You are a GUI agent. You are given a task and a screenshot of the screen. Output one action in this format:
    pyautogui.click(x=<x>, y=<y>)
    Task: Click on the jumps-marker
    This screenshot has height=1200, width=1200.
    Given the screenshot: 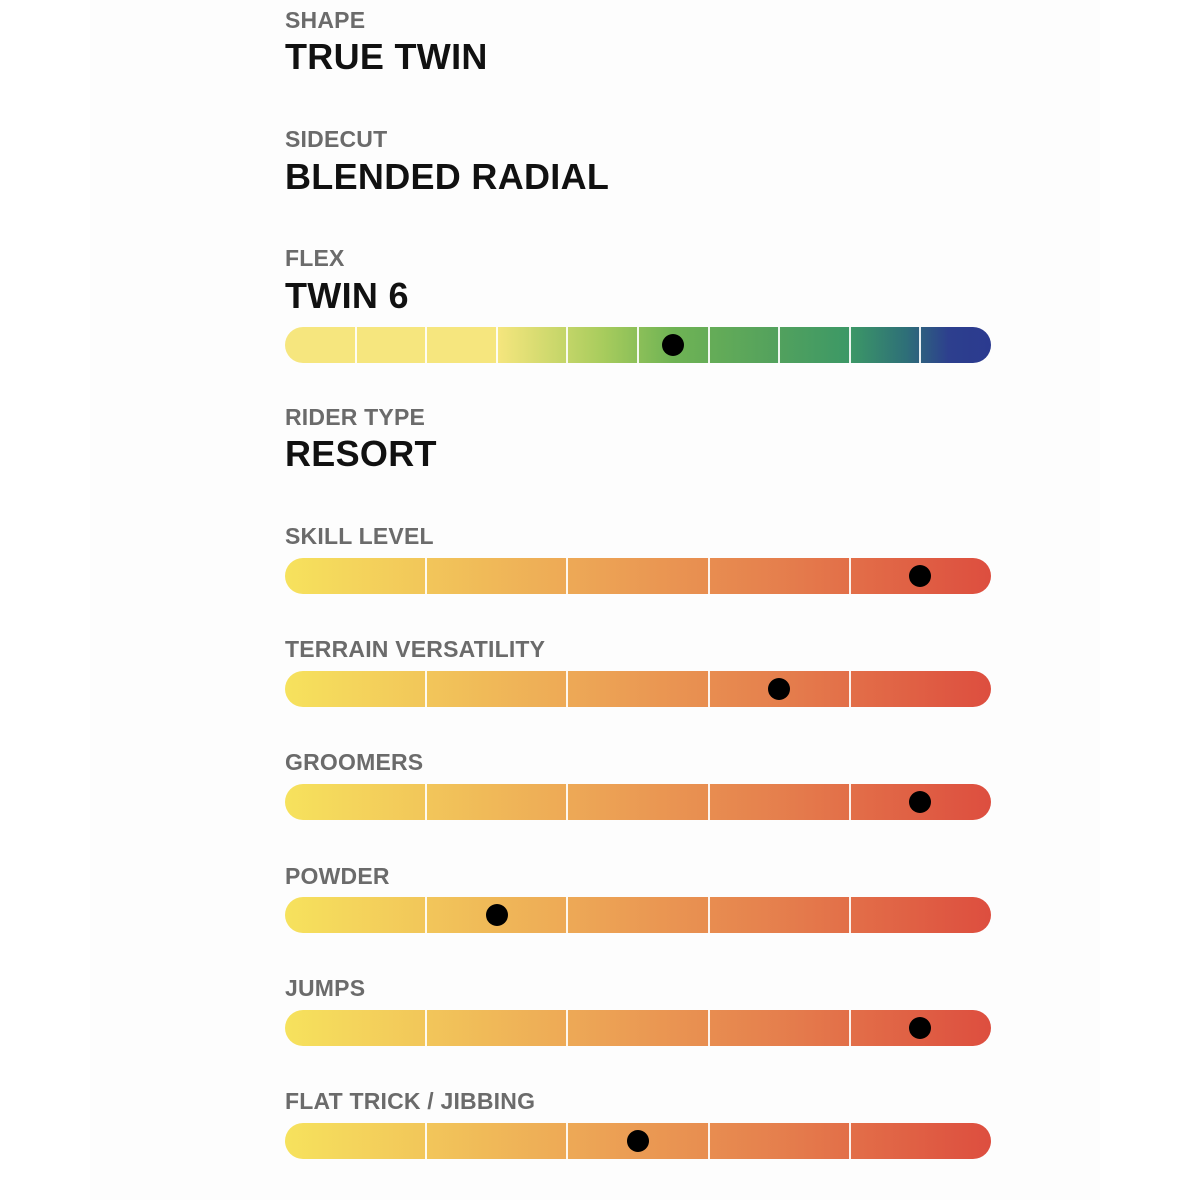 What is the action you would take?
    pyautogui.click(x=920, y=1028)
    